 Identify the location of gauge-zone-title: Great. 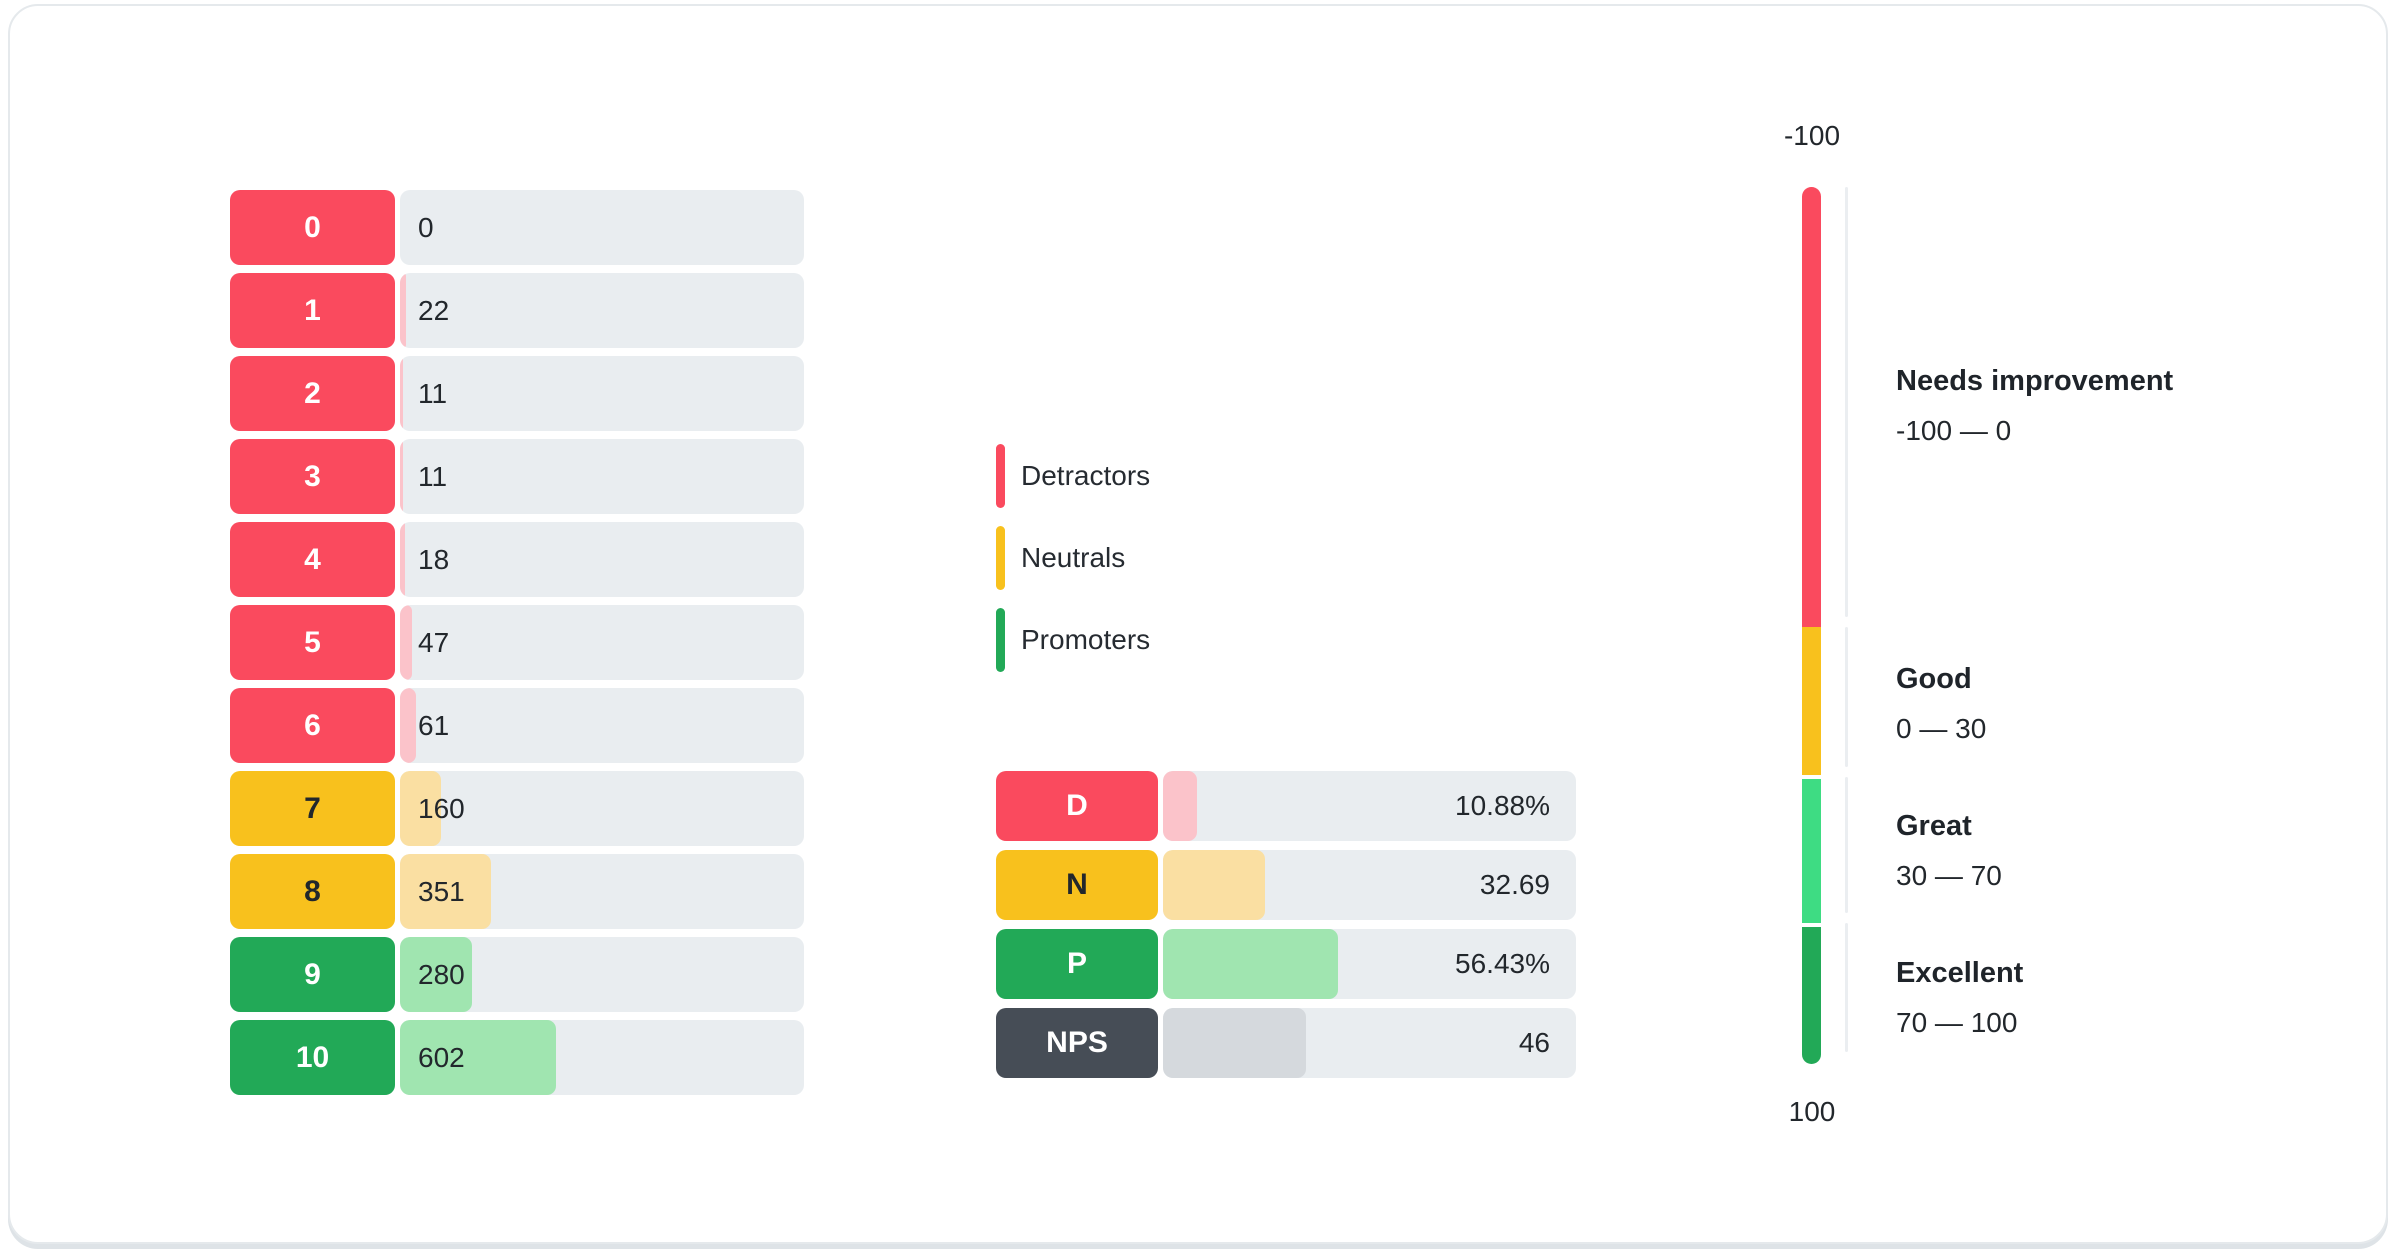
(1934, 826).